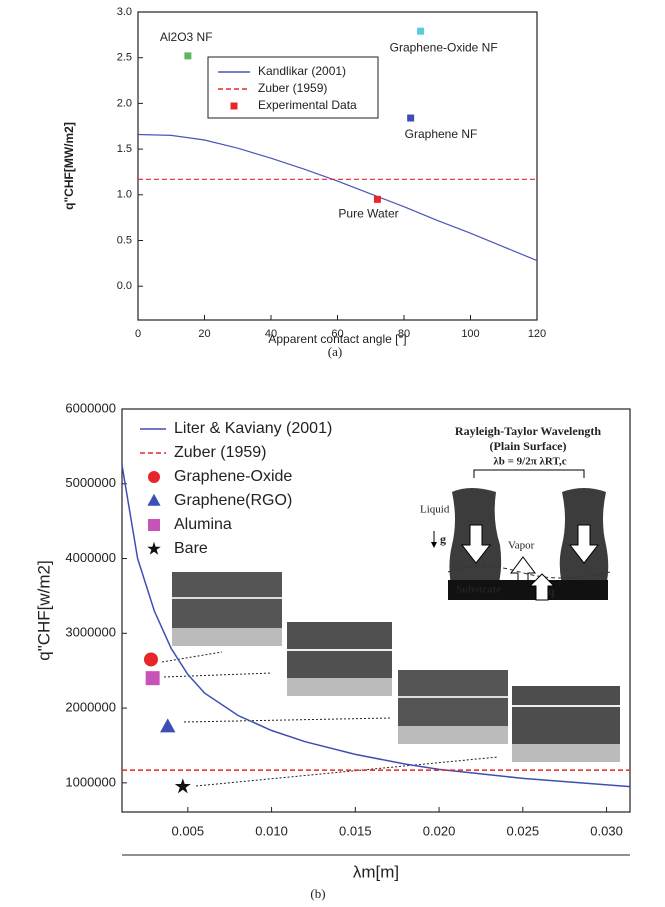  What do you see at coordinates (444, 47) in the screenshot?
I see `point-label: Graphene-Oxide NF` at bounding box center [444, 47].